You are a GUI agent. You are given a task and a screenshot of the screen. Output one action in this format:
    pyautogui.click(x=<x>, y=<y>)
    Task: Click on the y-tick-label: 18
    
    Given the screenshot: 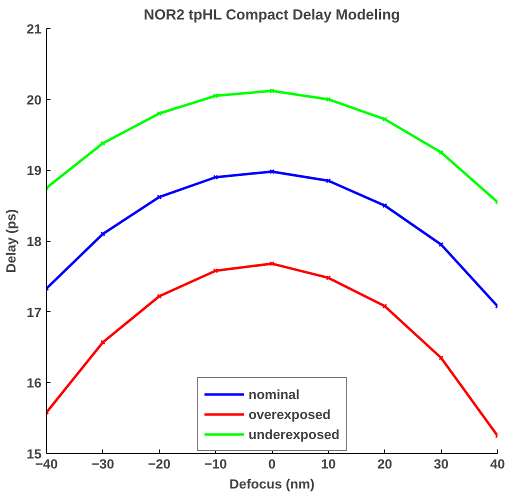 What is the action you would take?
    pyautogui.click(x=34, y=241)
    